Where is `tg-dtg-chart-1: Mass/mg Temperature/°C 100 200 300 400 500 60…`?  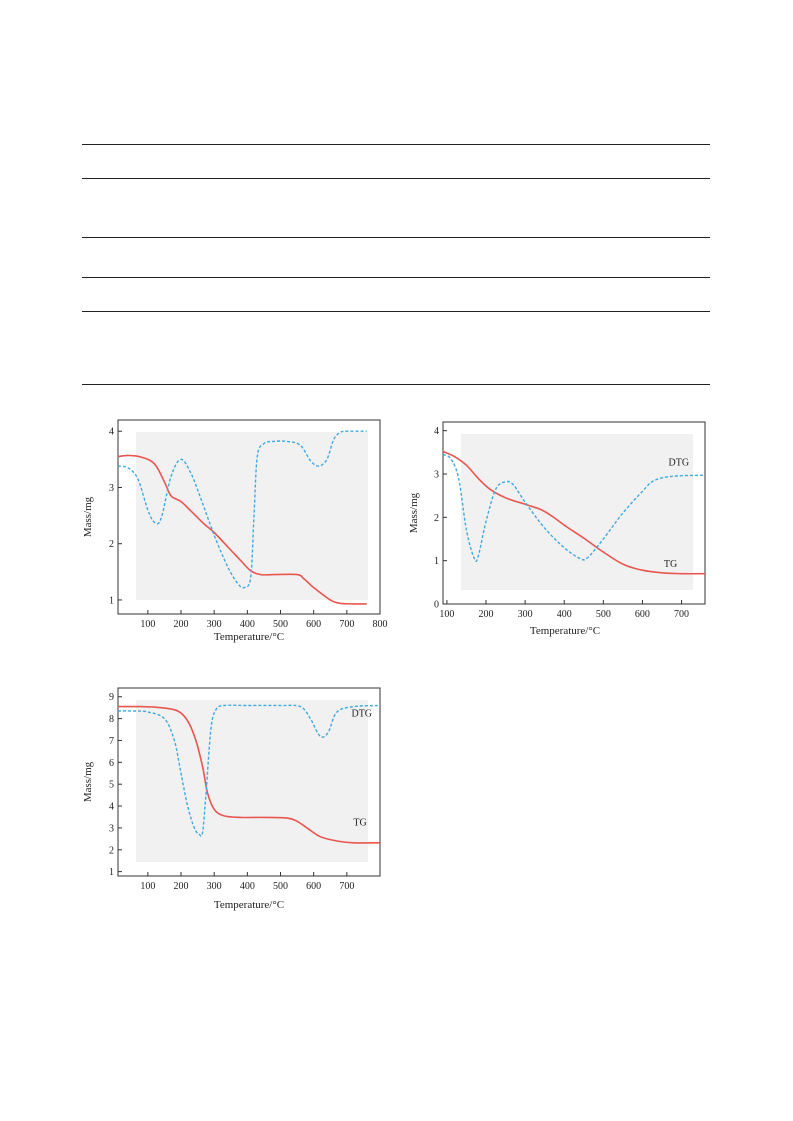 tg-dtg-chart-1: Mass/mg Temperature/°C 100 200 300 400 500 60… is located at coordinates (235, 531).